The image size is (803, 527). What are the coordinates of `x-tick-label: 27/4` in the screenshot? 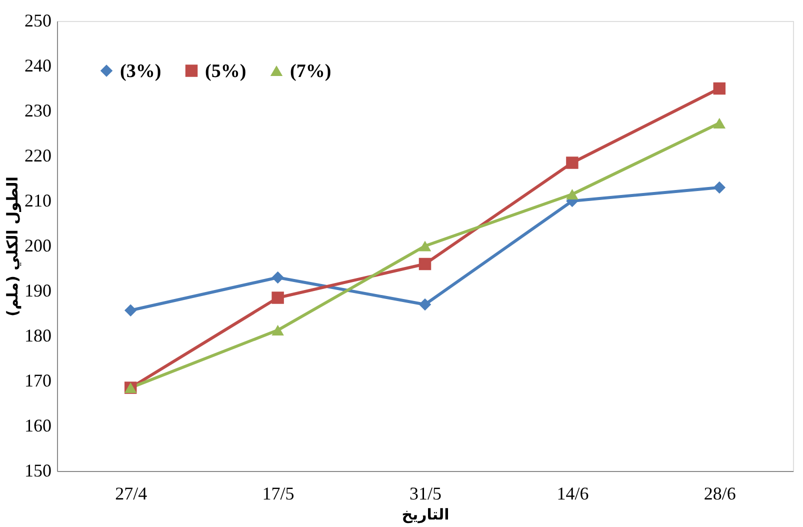 It's located at (131, 494).